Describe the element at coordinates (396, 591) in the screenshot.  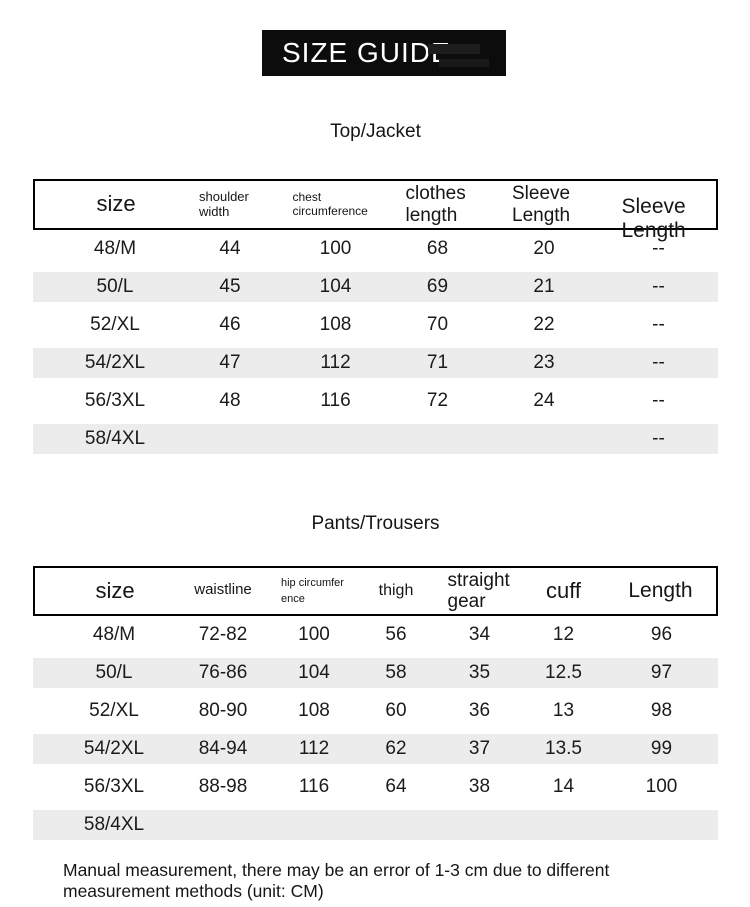
I see `column-header-thigh: thigh` at that location.